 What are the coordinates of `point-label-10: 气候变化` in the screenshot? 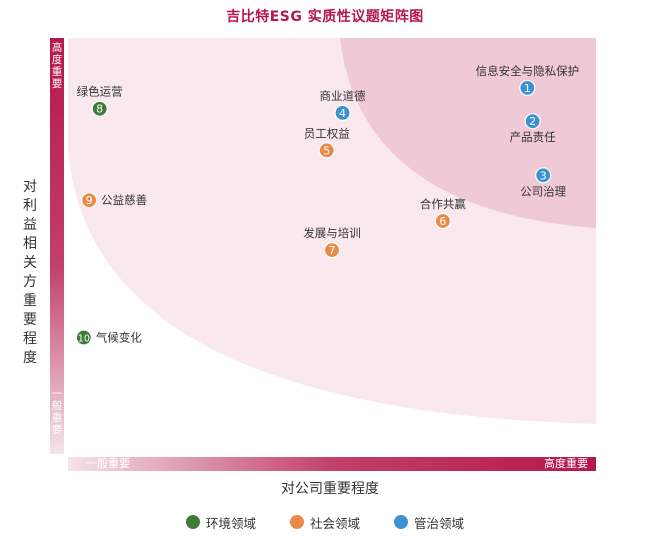 It's located at (119, 338).